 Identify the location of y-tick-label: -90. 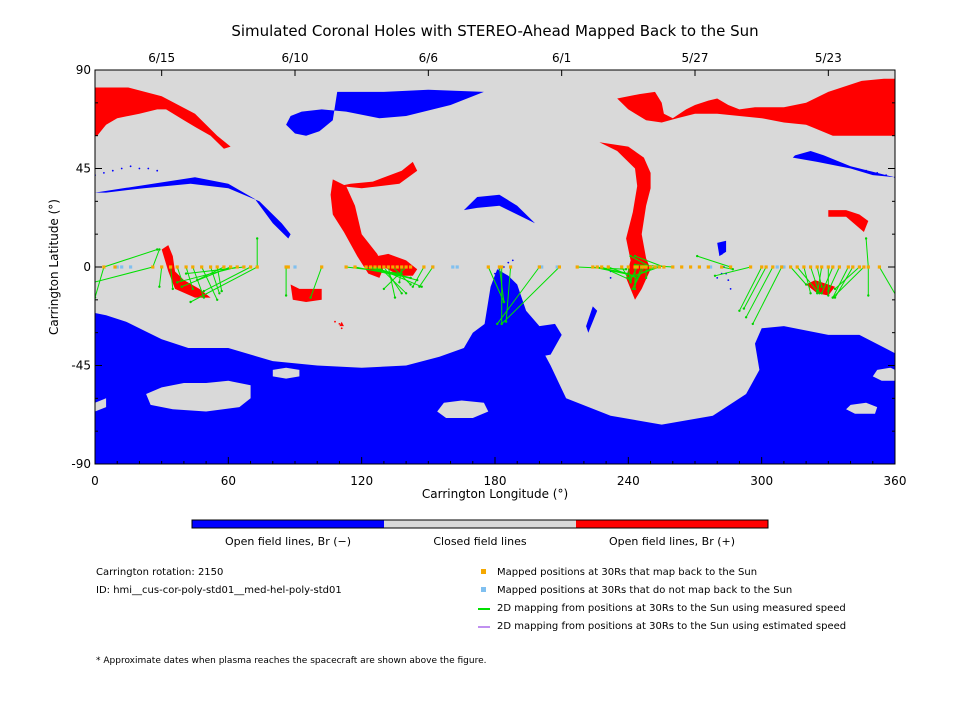
(81, 464).